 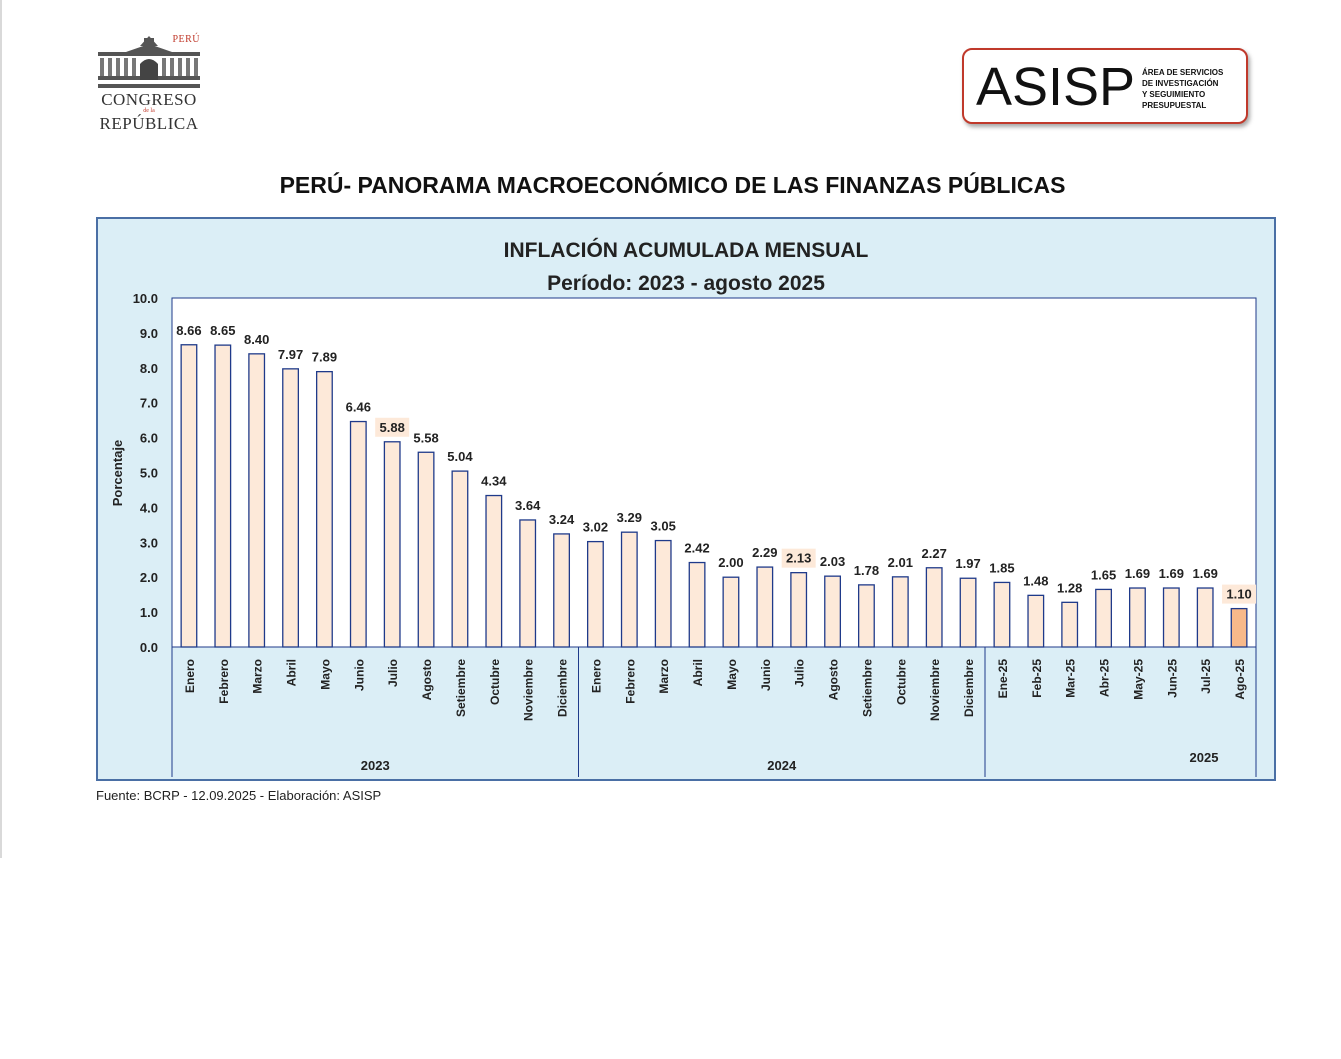 I want to click on category-label: Feb-25, so click(x=1037, y=678).